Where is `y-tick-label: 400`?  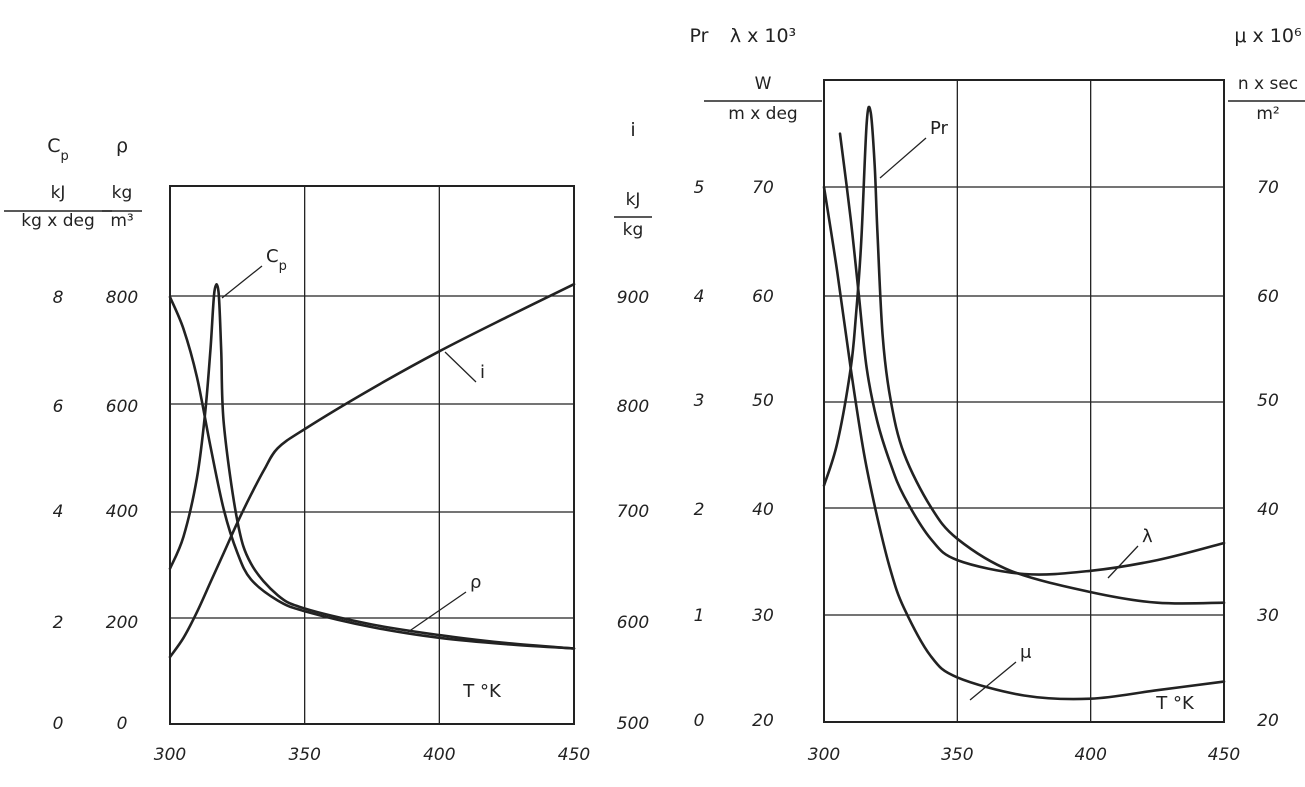
y-tick-label: 400 is located at coordinates (122, 512).